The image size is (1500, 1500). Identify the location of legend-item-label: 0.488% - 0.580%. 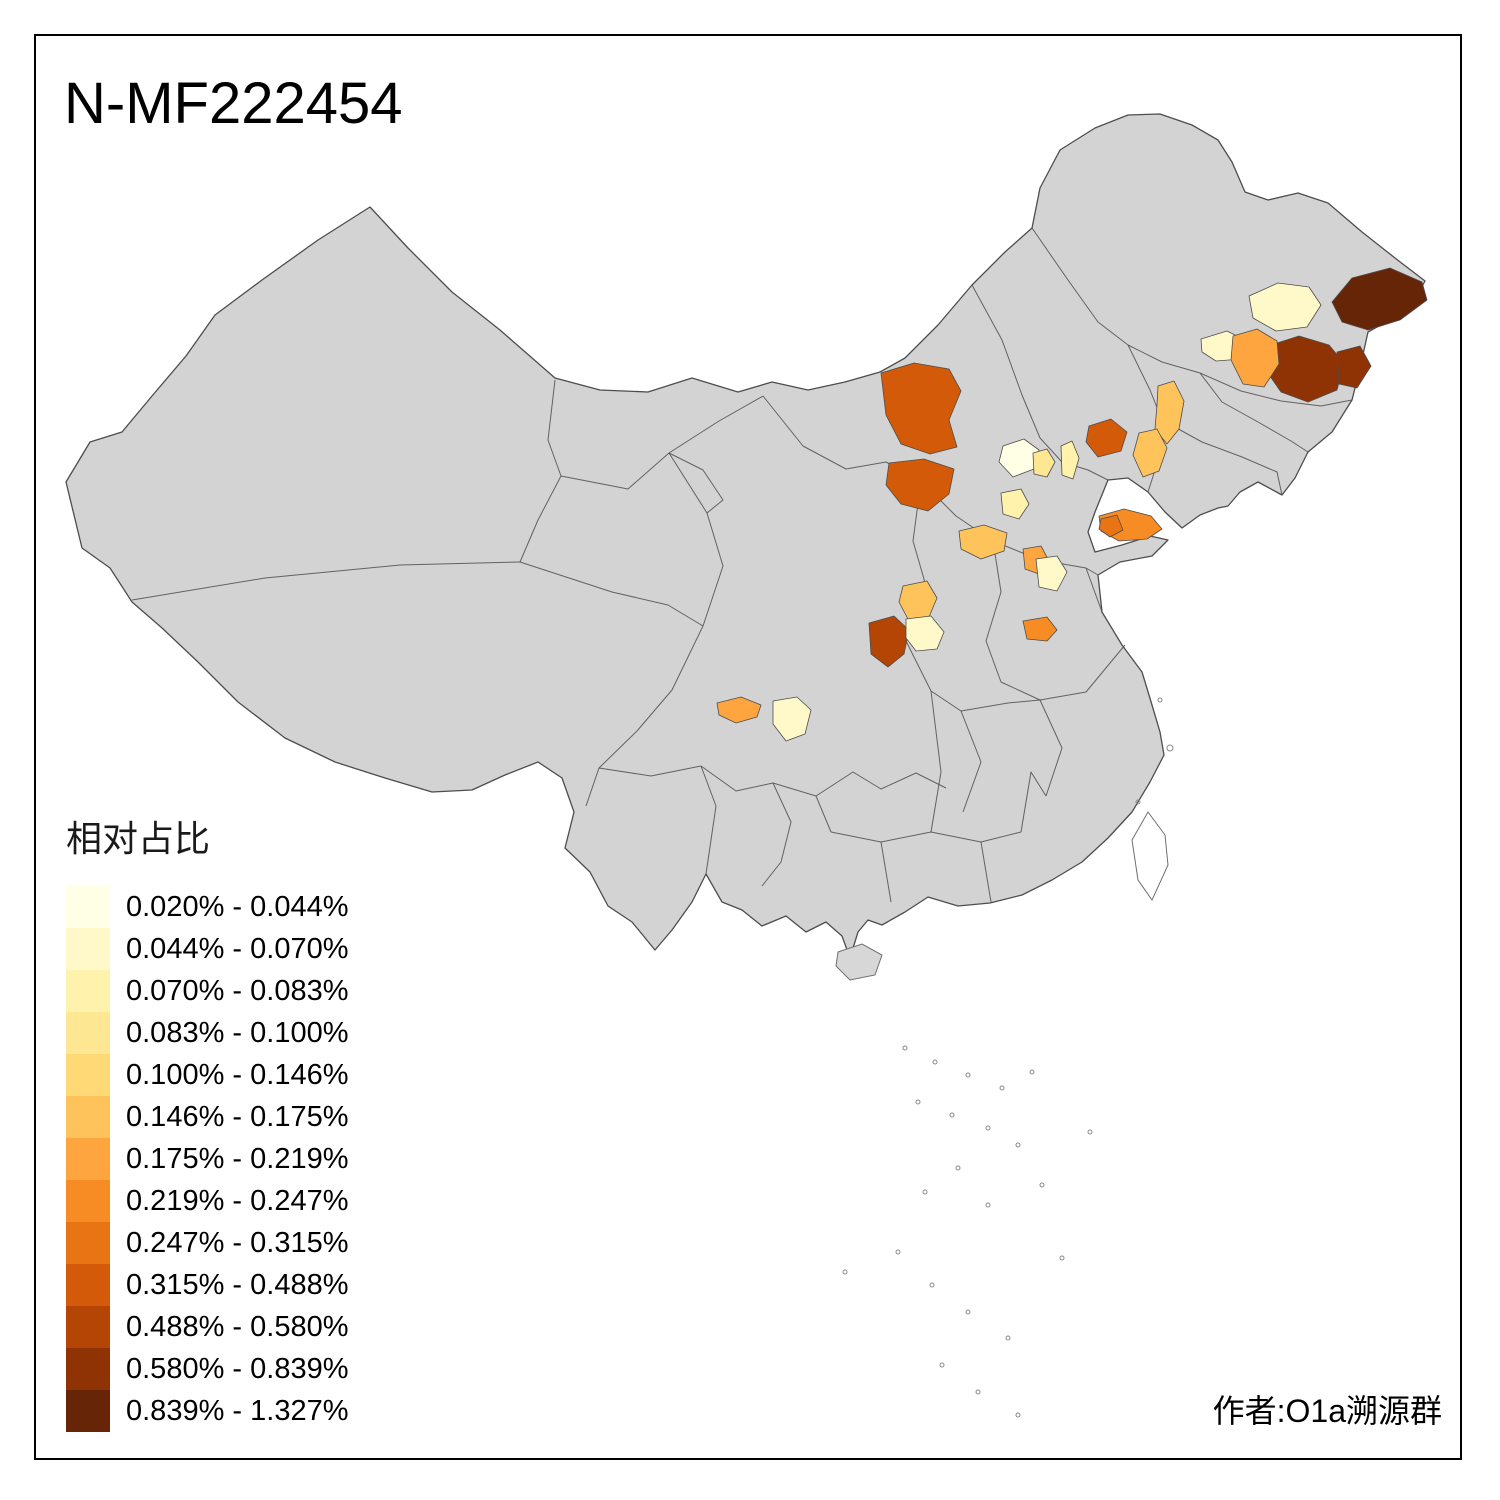
(237, 1326).